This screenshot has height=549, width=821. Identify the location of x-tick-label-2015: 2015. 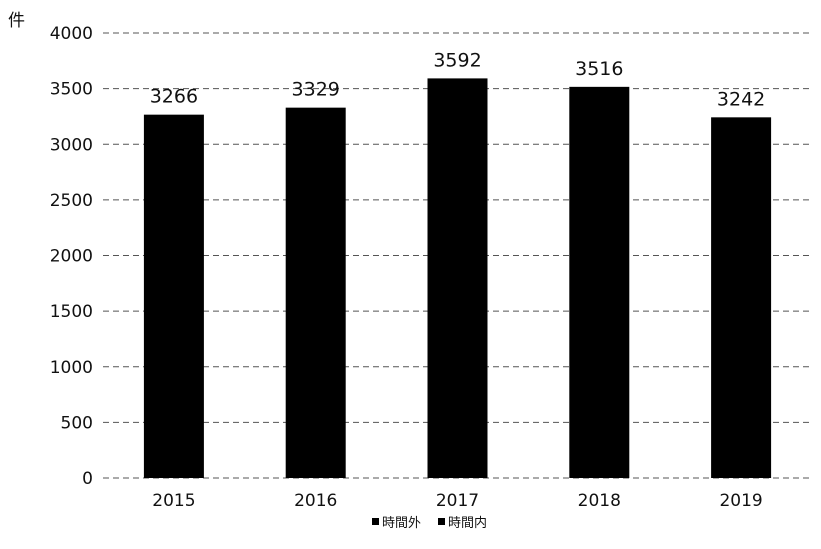
(173, 501).